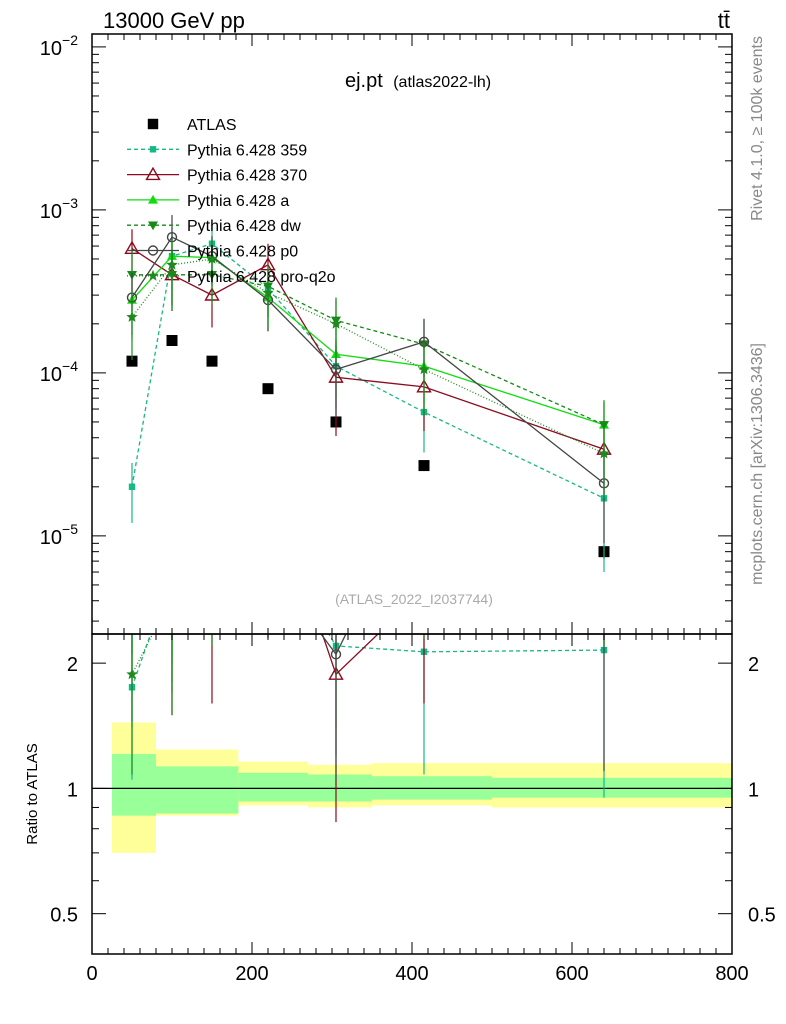  What do you see at coordinates (247, 150) in the screenshot?
I see `legend-label-p359: Pythia 6.428 359` at bounding box center [247, 150].